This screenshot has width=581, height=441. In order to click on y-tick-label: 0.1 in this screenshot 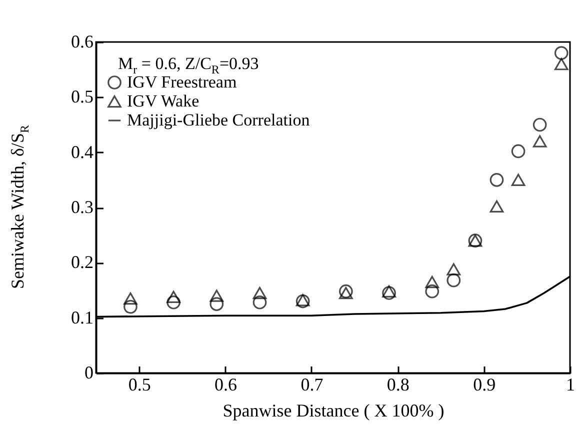, I will do `click(82, 317)`.